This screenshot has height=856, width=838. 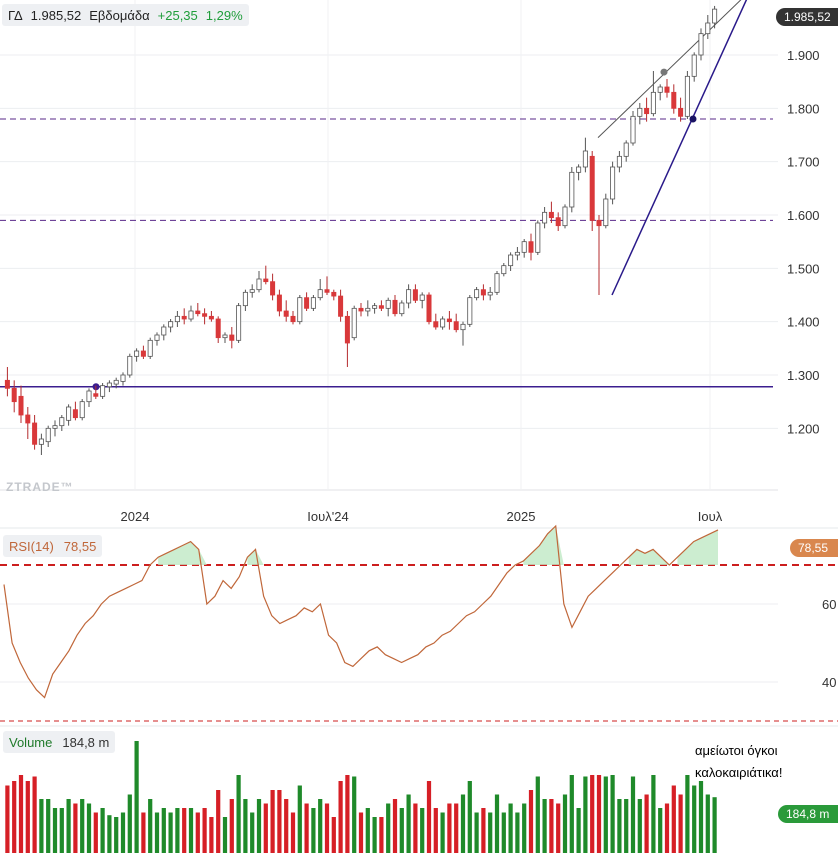 What do you see at coordinates (135, 516) in the screenshot?
I see `x-tick-label: 2024` at bounding box center [135, 516].